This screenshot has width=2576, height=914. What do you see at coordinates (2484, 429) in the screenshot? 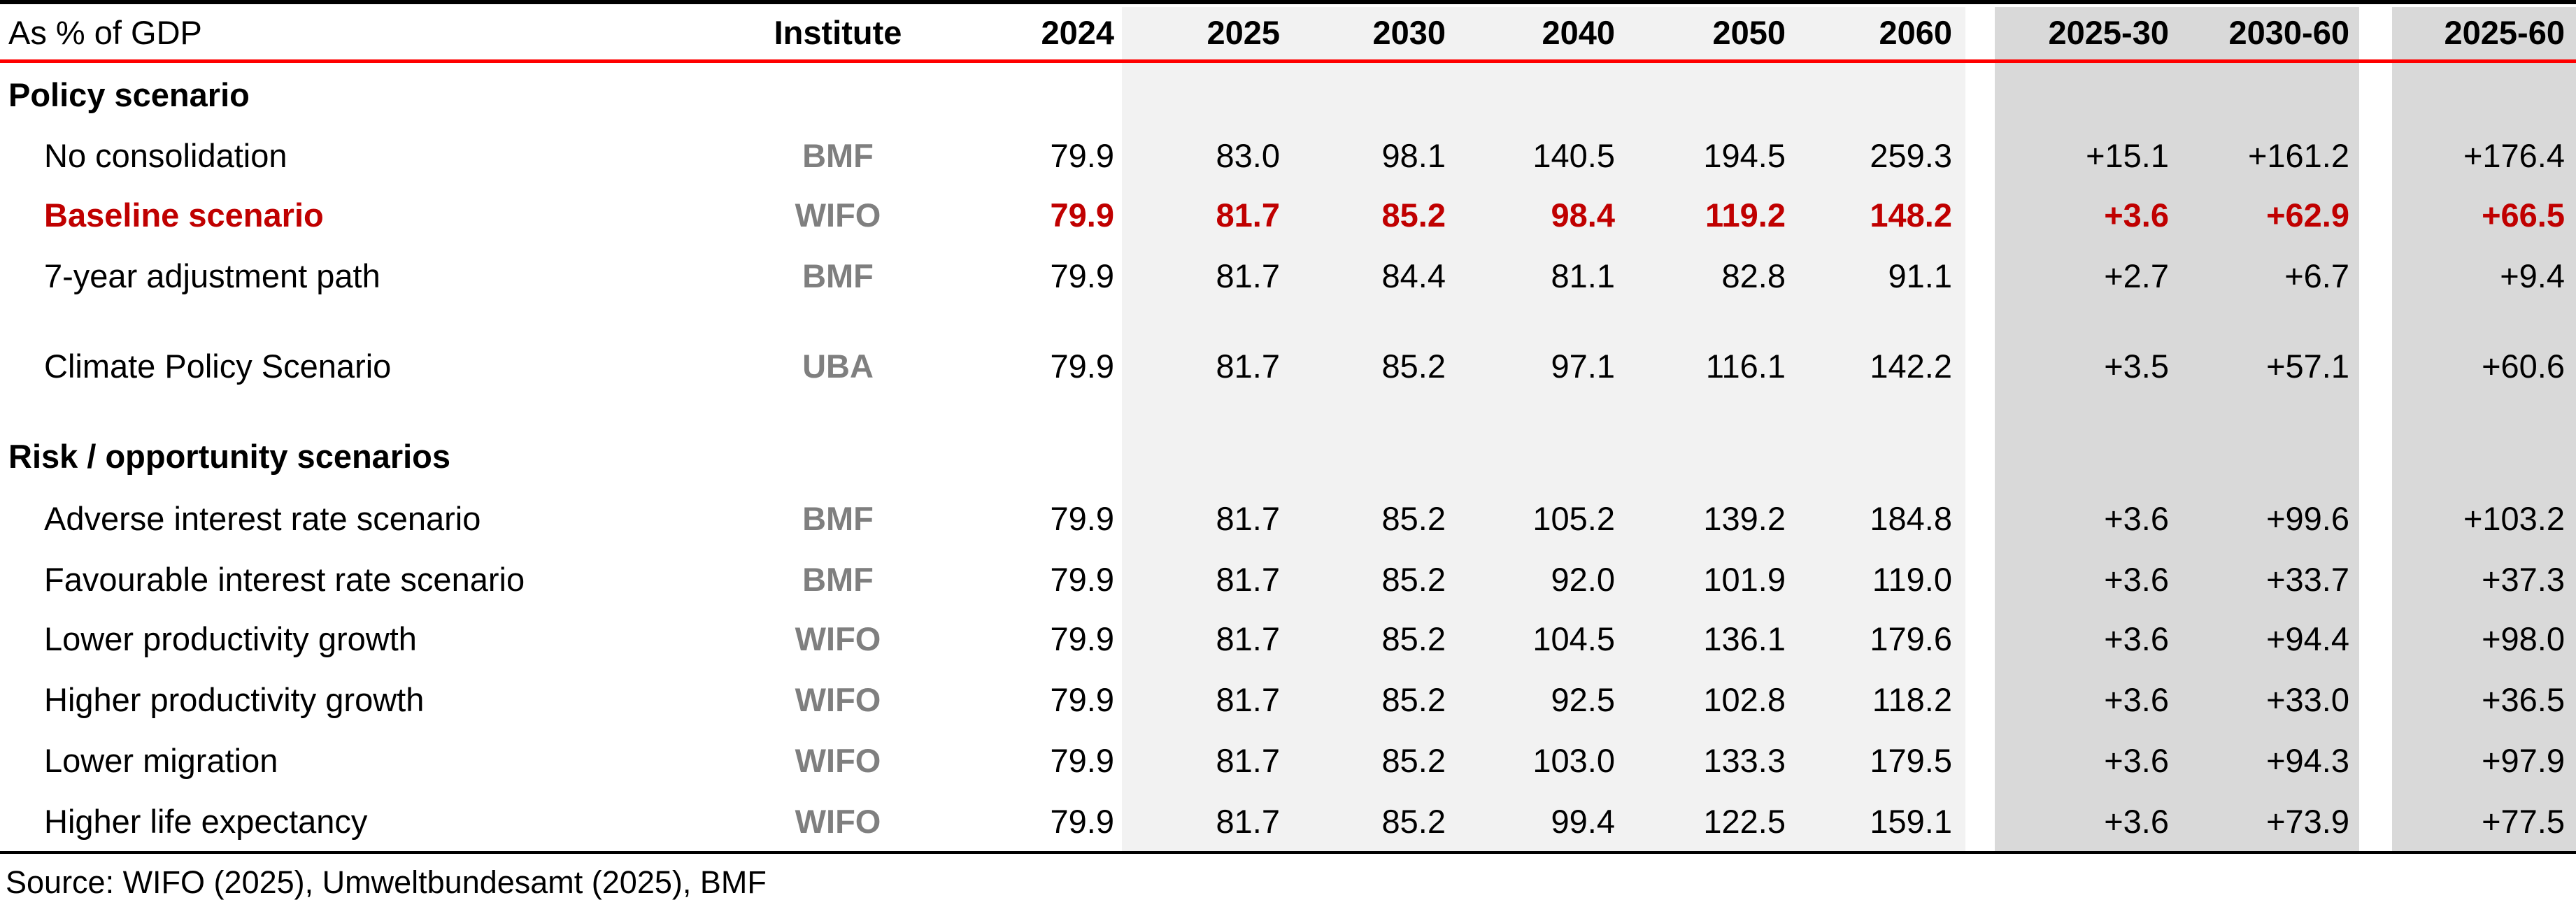
I see `total-change-band` at bounding box center [2484, 429].